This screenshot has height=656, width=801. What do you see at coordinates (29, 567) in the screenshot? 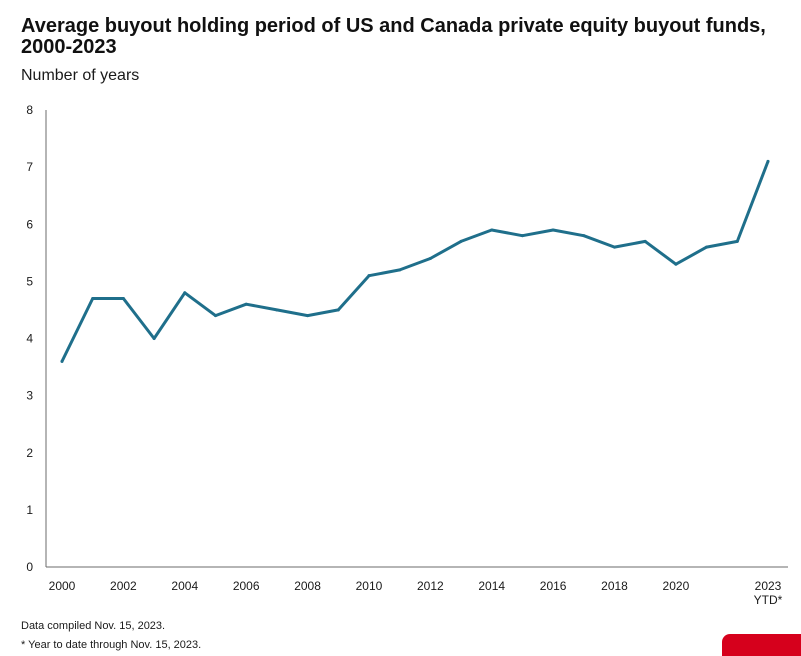
I see `y-tick-label: 0` at bounding box center [29, 567].